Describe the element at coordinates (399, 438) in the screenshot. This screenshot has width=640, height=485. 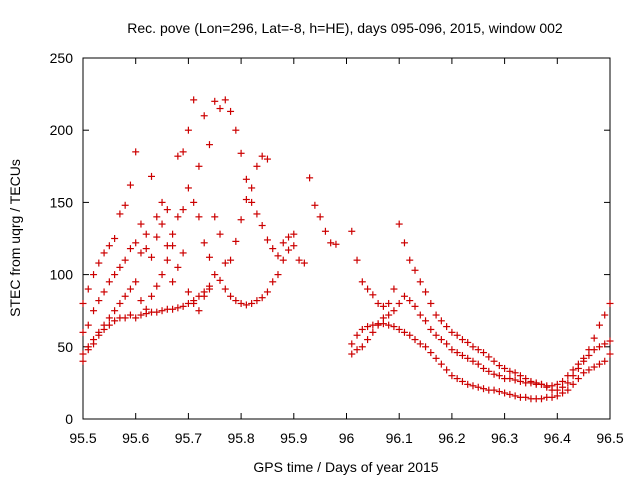
I see `x-tick-label: 96.1` at that location.